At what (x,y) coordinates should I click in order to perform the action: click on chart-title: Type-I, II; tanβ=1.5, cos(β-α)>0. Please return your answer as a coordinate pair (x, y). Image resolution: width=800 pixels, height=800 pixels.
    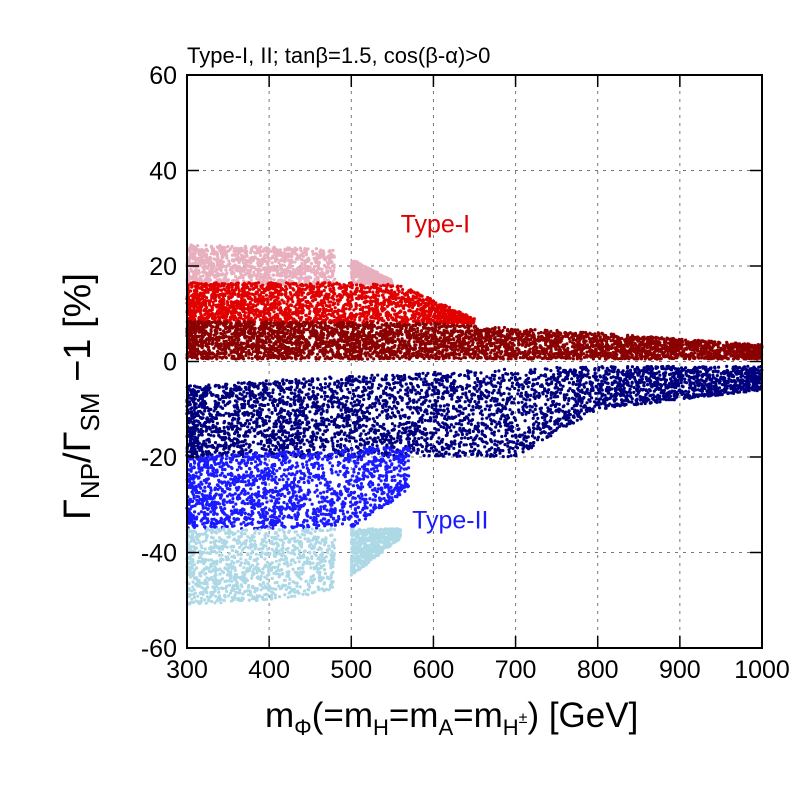
    Looking at the image, I should click on (338, 55).